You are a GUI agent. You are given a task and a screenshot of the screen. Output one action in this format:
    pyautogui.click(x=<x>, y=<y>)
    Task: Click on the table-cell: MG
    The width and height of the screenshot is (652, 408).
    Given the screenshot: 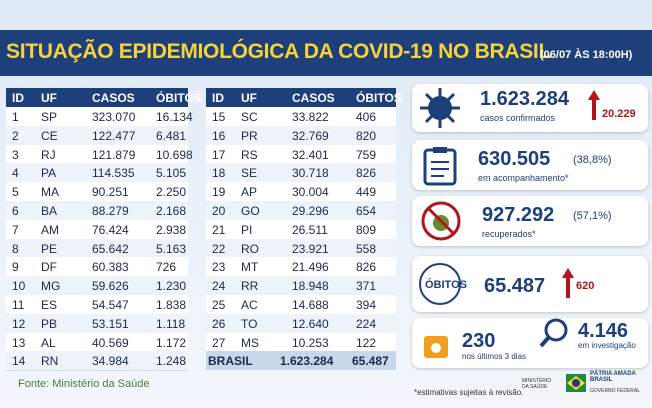 What is the action you would take?
    pyautogui.click(x=51, y=286)
    